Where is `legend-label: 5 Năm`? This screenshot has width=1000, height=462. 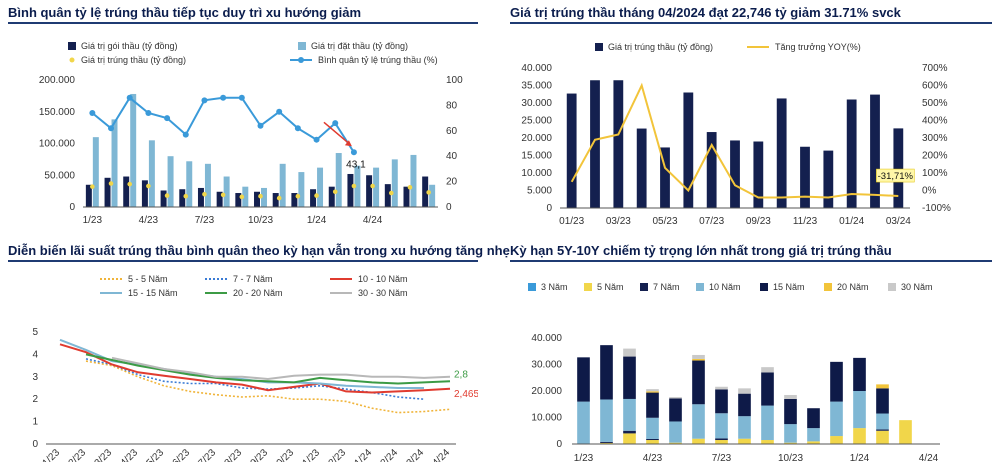 legend-label: 5 Năm is located at coordinates (610, 287).